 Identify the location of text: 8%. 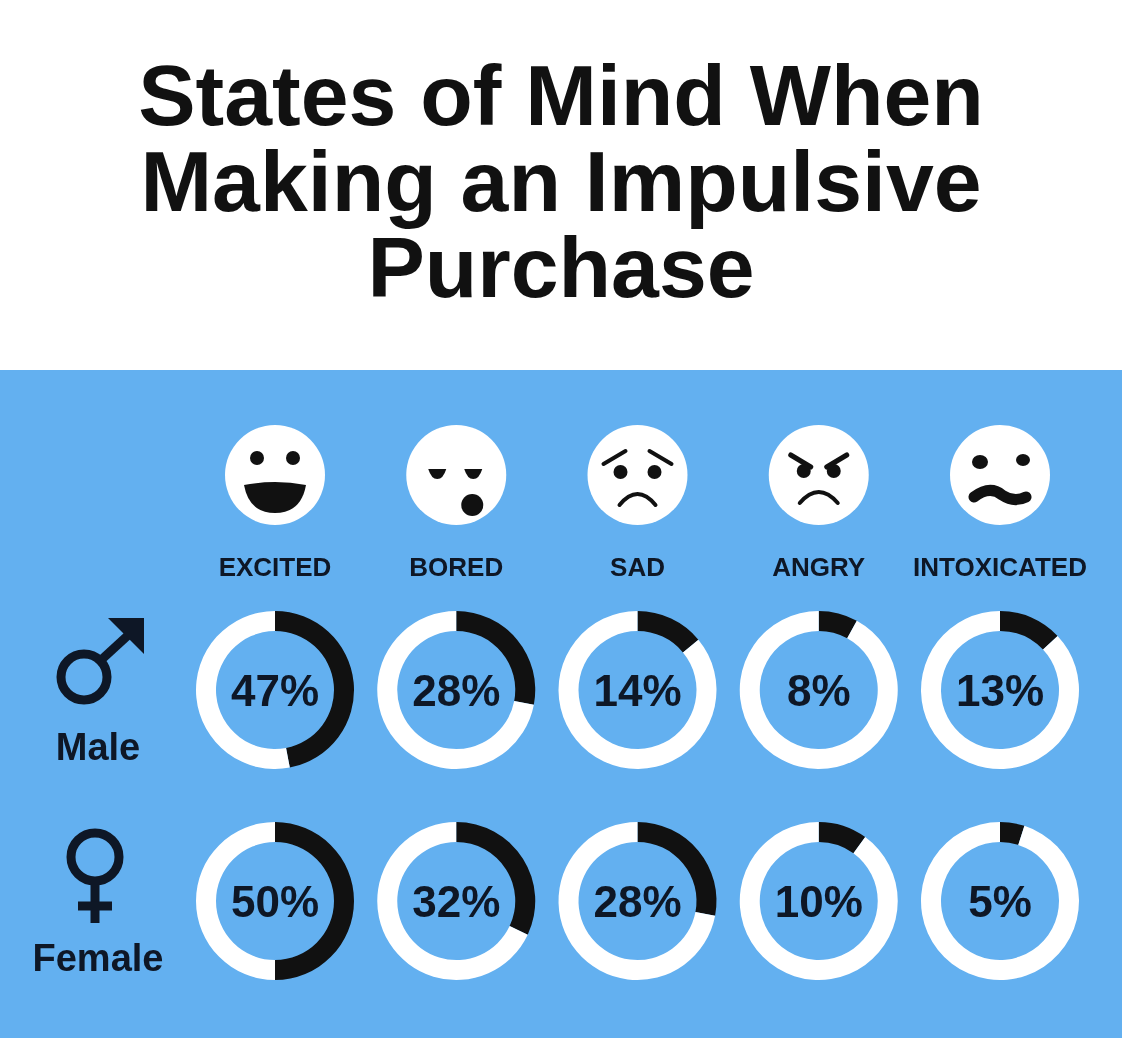
(818, 690).